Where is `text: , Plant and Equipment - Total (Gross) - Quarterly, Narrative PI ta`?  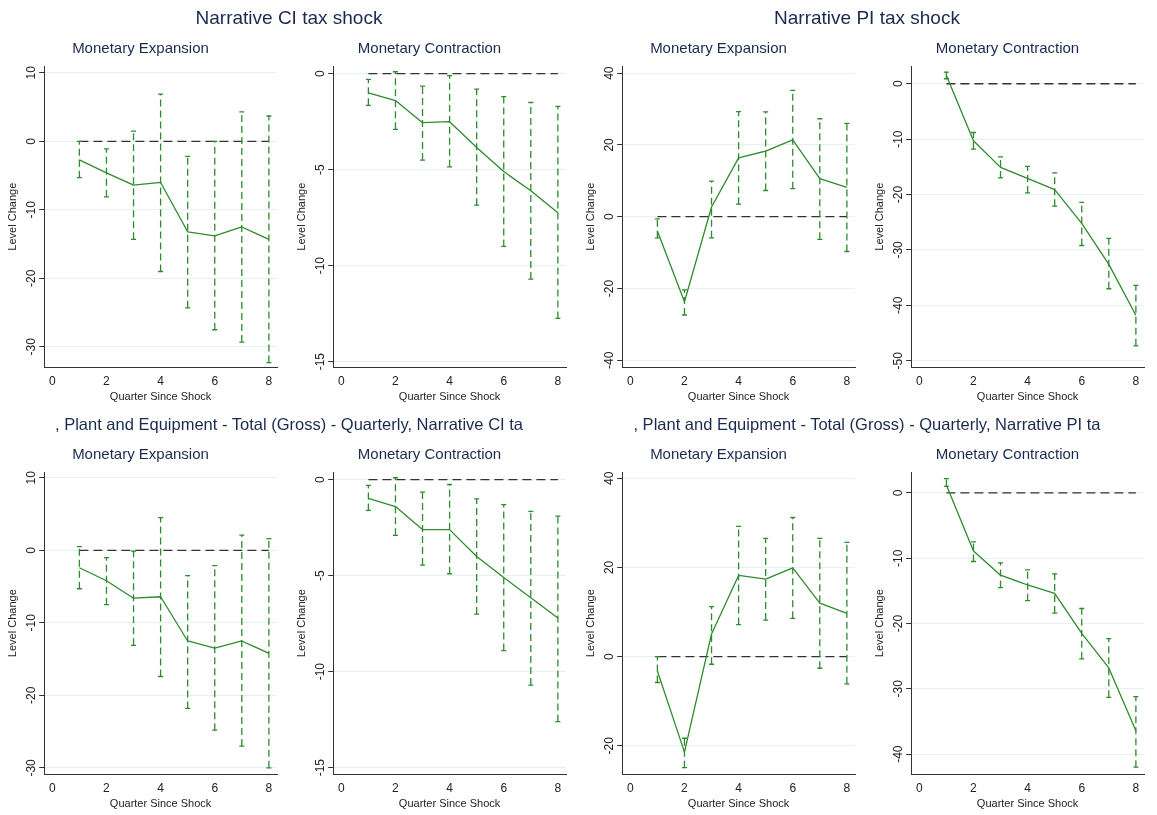 text: , Plant and Equipment - Total (Gross) - Quarterly, Narrative PI ta is located at coordinates (867, 424).